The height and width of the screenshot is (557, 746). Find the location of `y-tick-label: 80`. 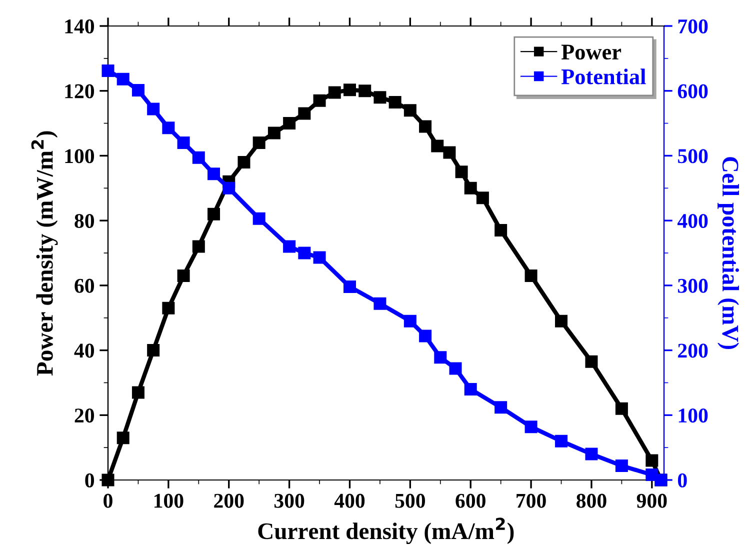

y-tick-label: 80 is located at coordinates (84, 221).